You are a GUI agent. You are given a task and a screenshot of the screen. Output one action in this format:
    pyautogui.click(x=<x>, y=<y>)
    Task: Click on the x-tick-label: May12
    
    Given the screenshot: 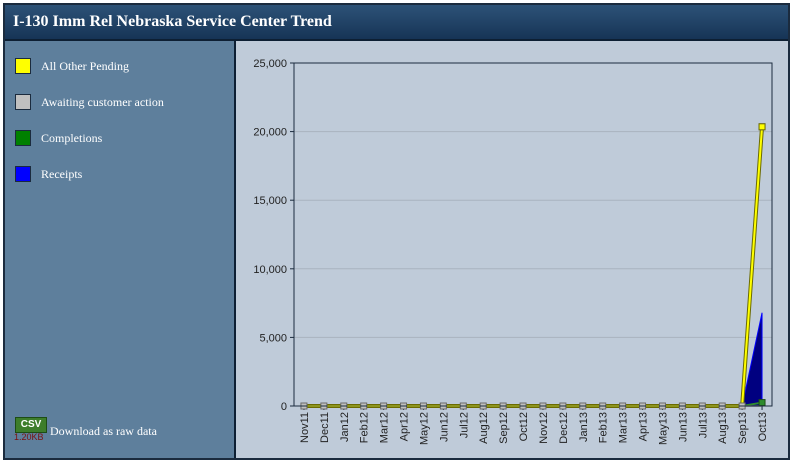 What is the action you would take?
    pyautogui.click(x=424, y=428)
    